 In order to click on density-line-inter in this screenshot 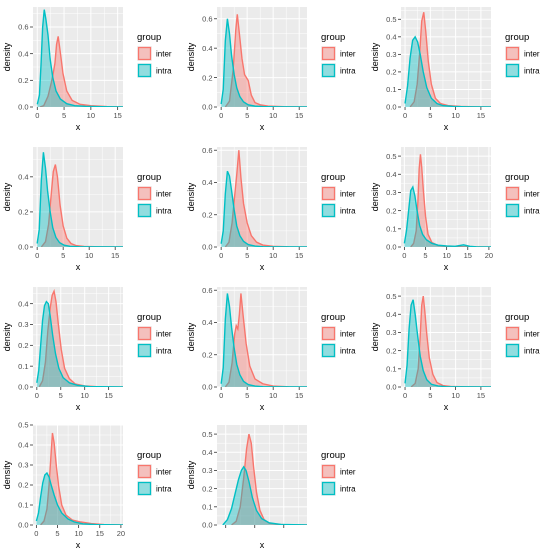, I will do `click(265, 198)`.